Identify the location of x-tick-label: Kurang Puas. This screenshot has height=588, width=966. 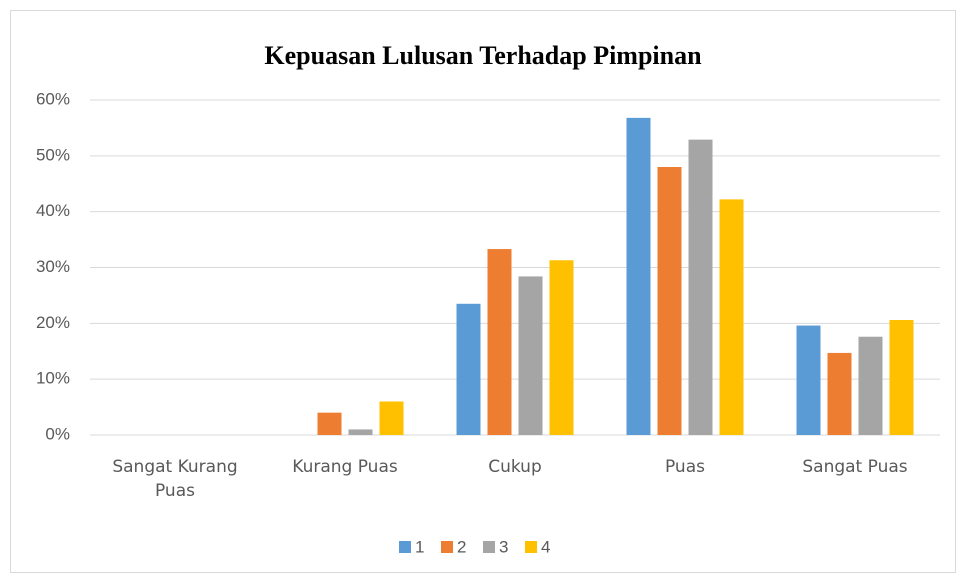
(345, 467).